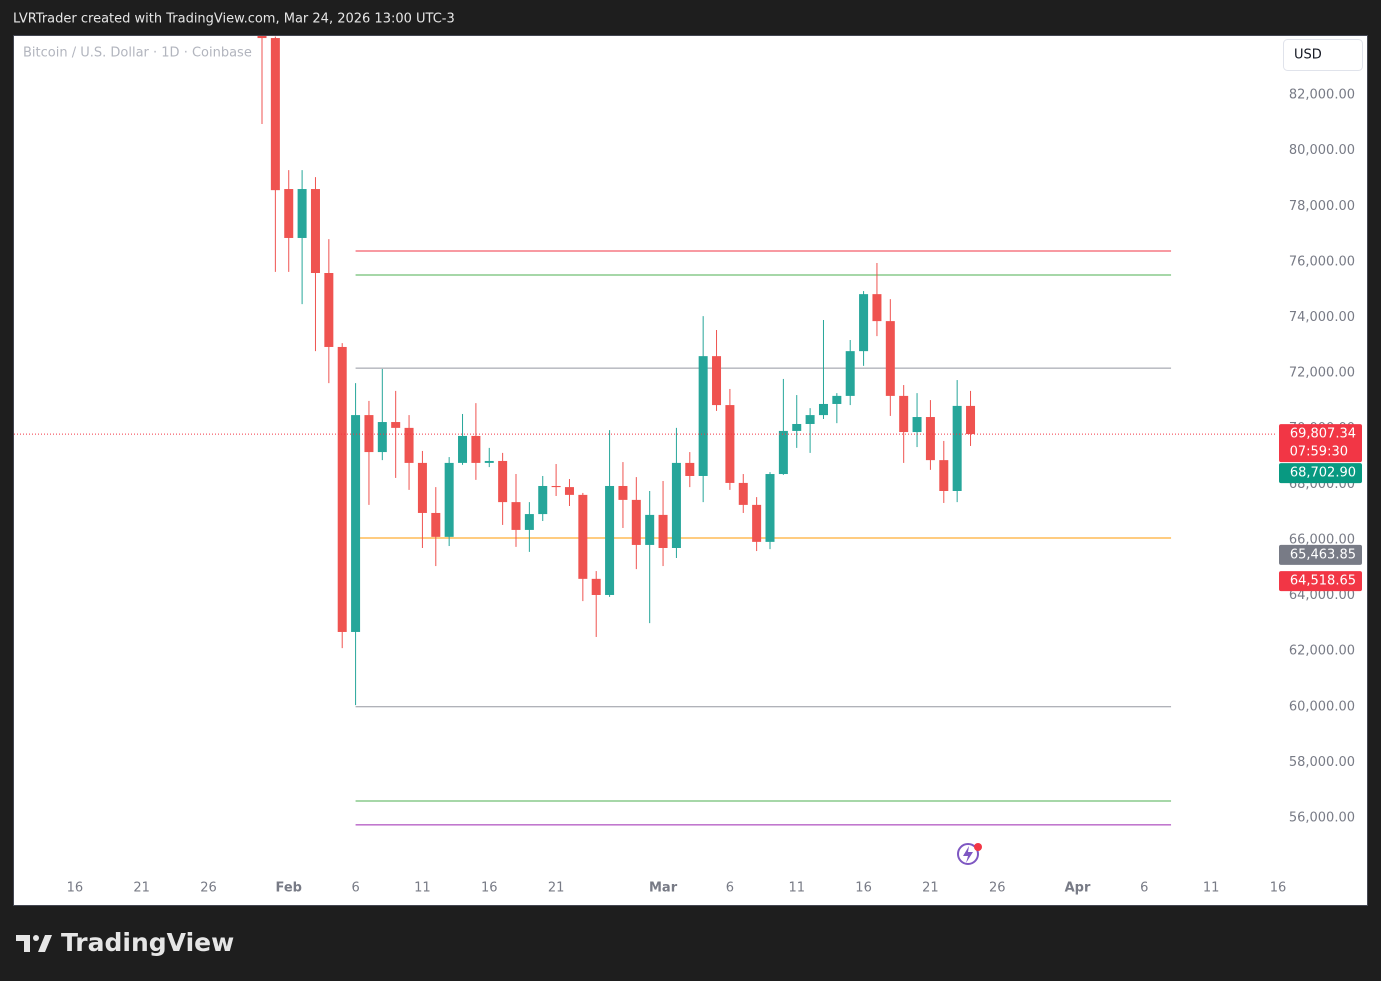 Image resolution: width=1381 pixels, height=981 pixels. I want to click on y-tick-label: 80,000.00, so click(1322, 150).